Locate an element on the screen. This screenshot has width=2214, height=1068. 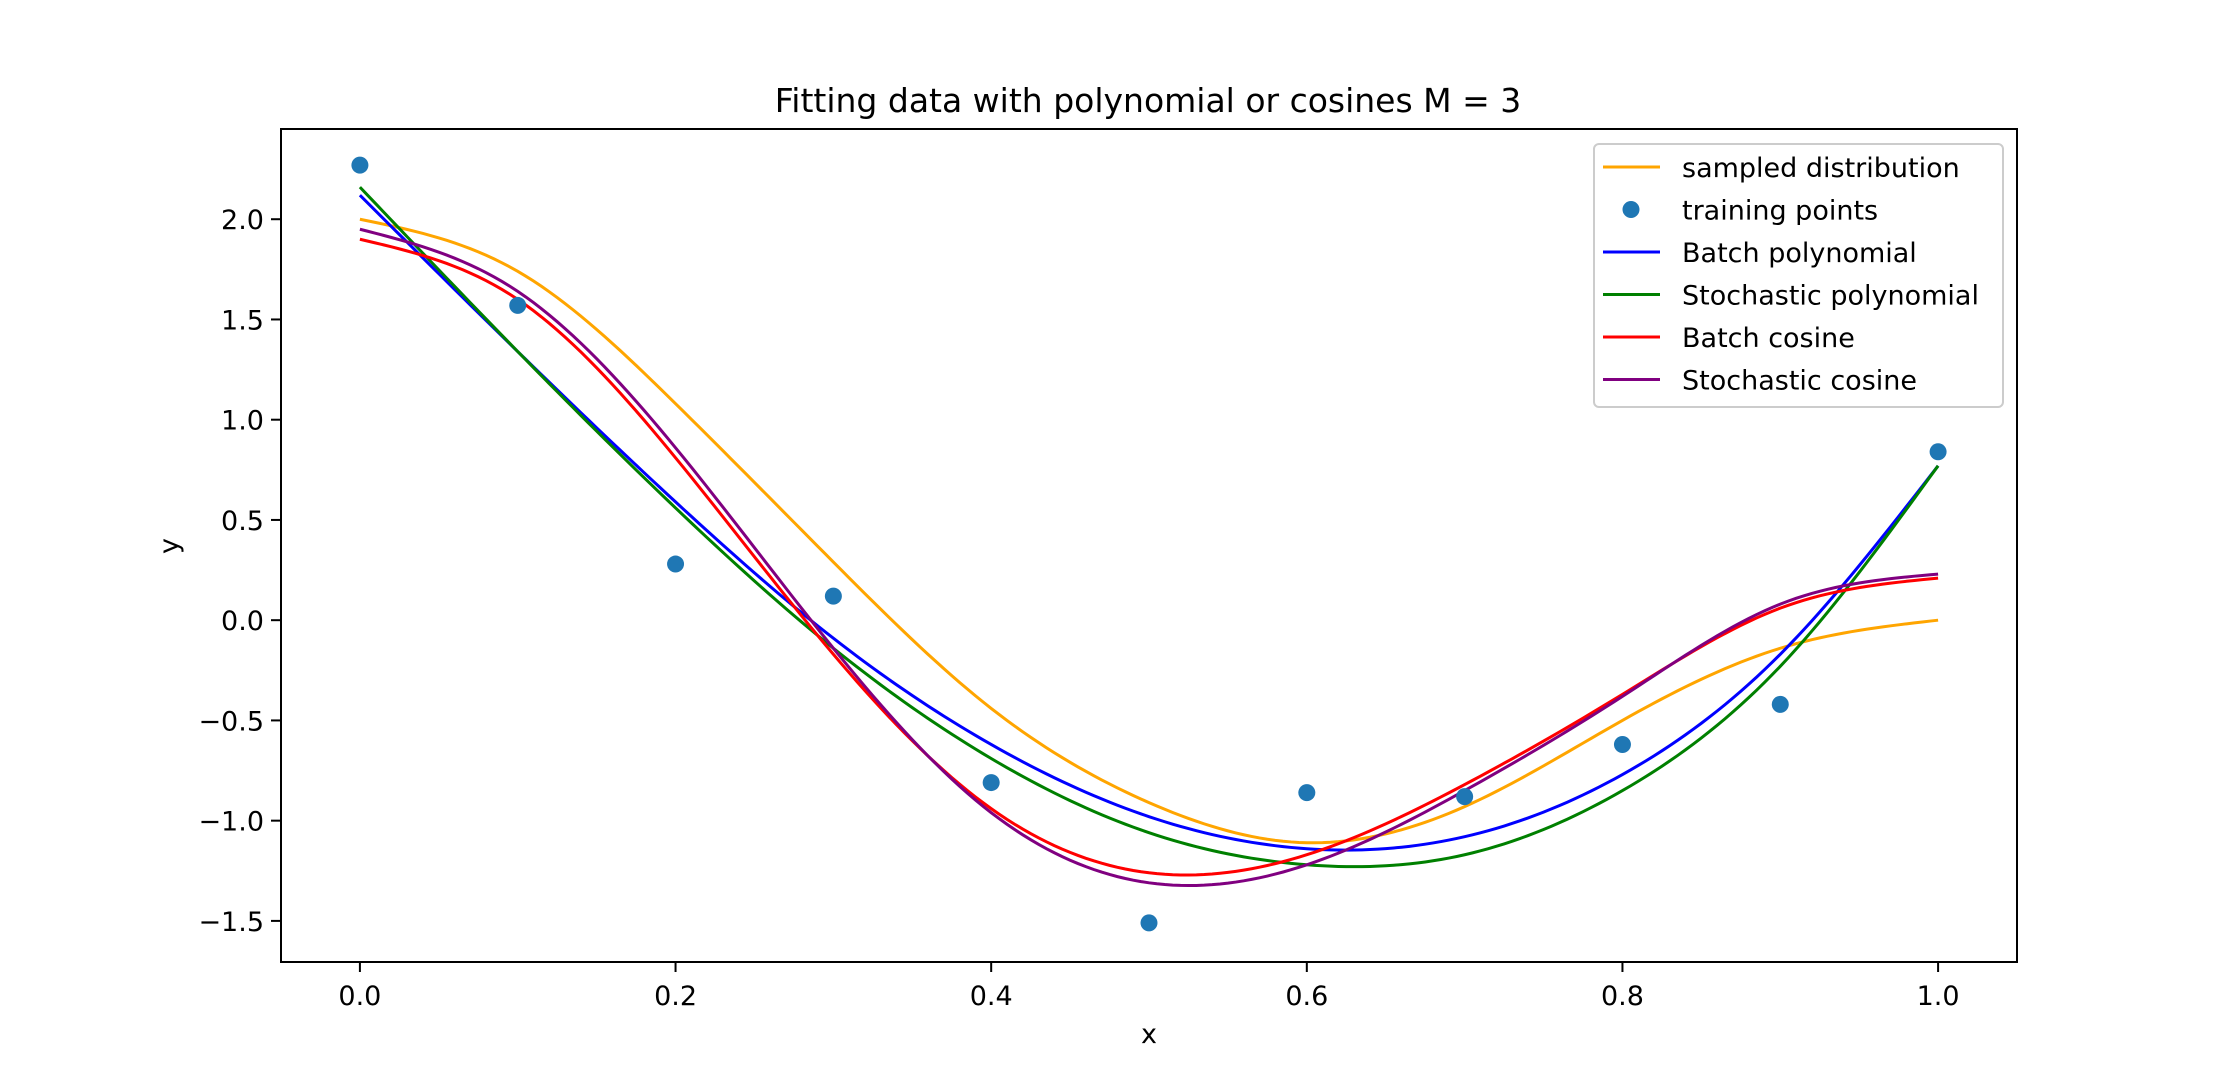
y-tick-label: −1.5 is located at coordinates (231, 922).